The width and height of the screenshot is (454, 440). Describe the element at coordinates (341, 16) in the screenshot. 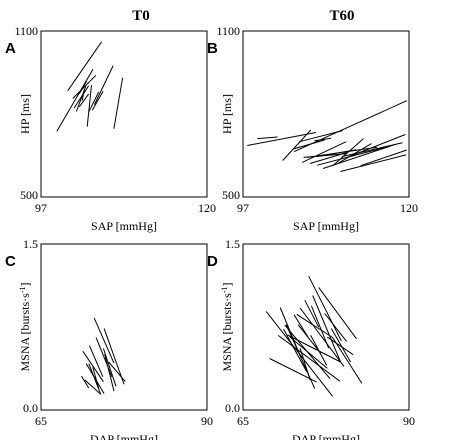

I see `column-title-t60: T60` at that location.